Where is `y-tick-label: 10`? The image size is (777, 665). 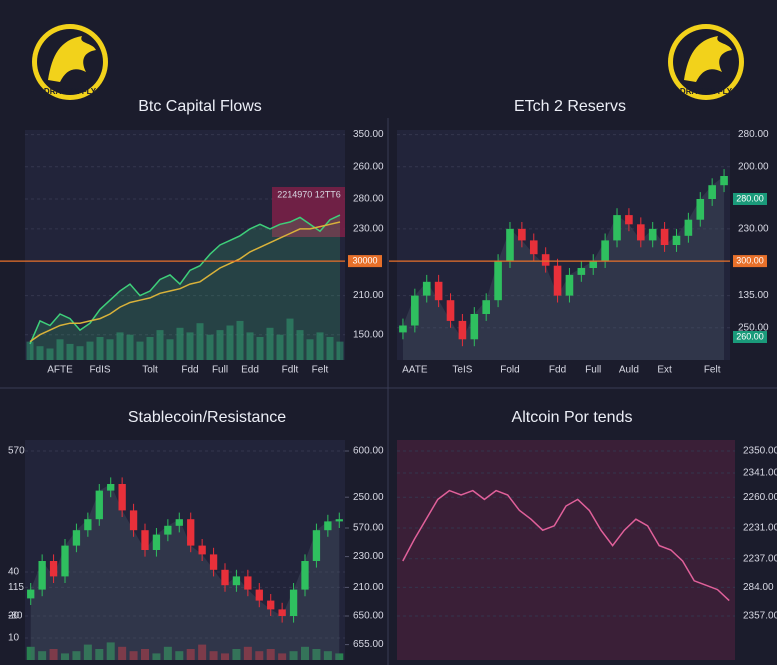 y-tick-label: 10 is located at coordinates (14, 638).